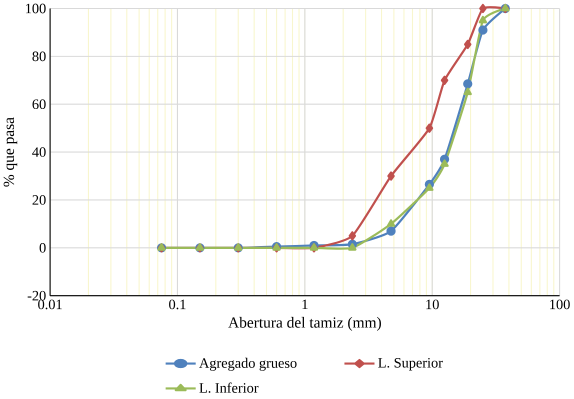 The image size is (574, 399). I want to click on y-tick-label: 20, so click(39, 200).